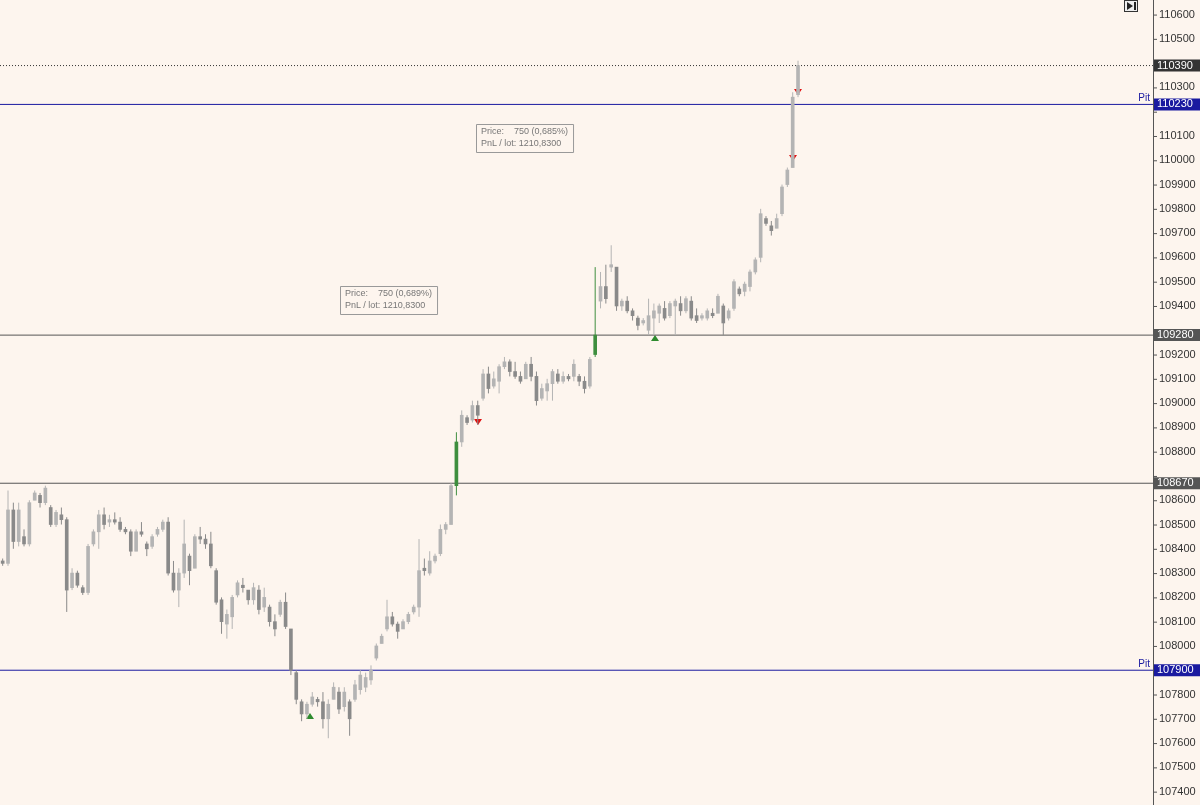  I want to click on y-tick-label: 109600, so click(1177, 256).